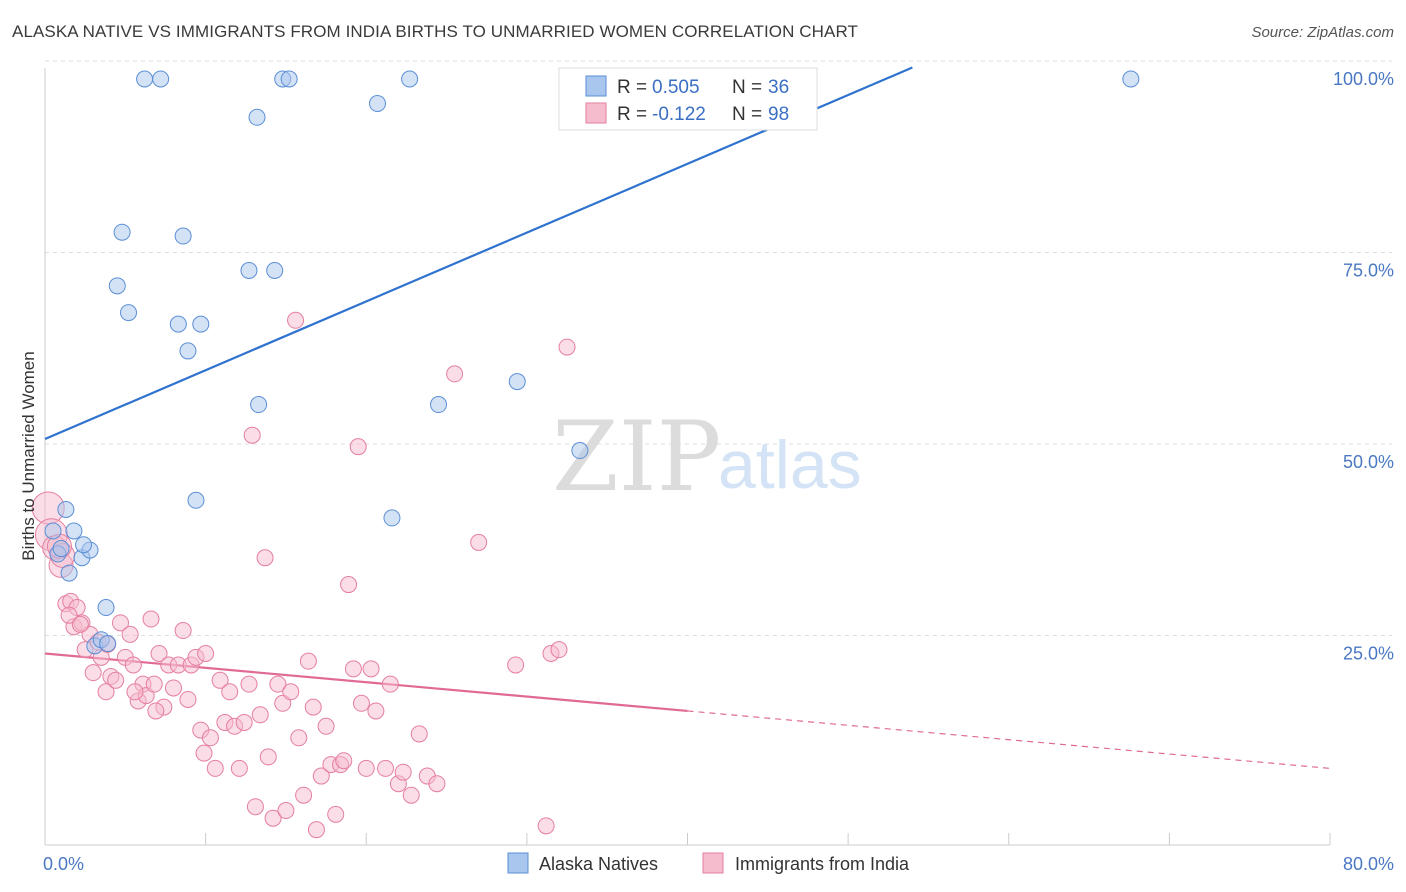 The image size is (1406, 892). What do you see at coordinates (28, 455) in the screenshot?
I see `y-axis-label: Births to Unmarried Women` at bounding box center [28, 455].